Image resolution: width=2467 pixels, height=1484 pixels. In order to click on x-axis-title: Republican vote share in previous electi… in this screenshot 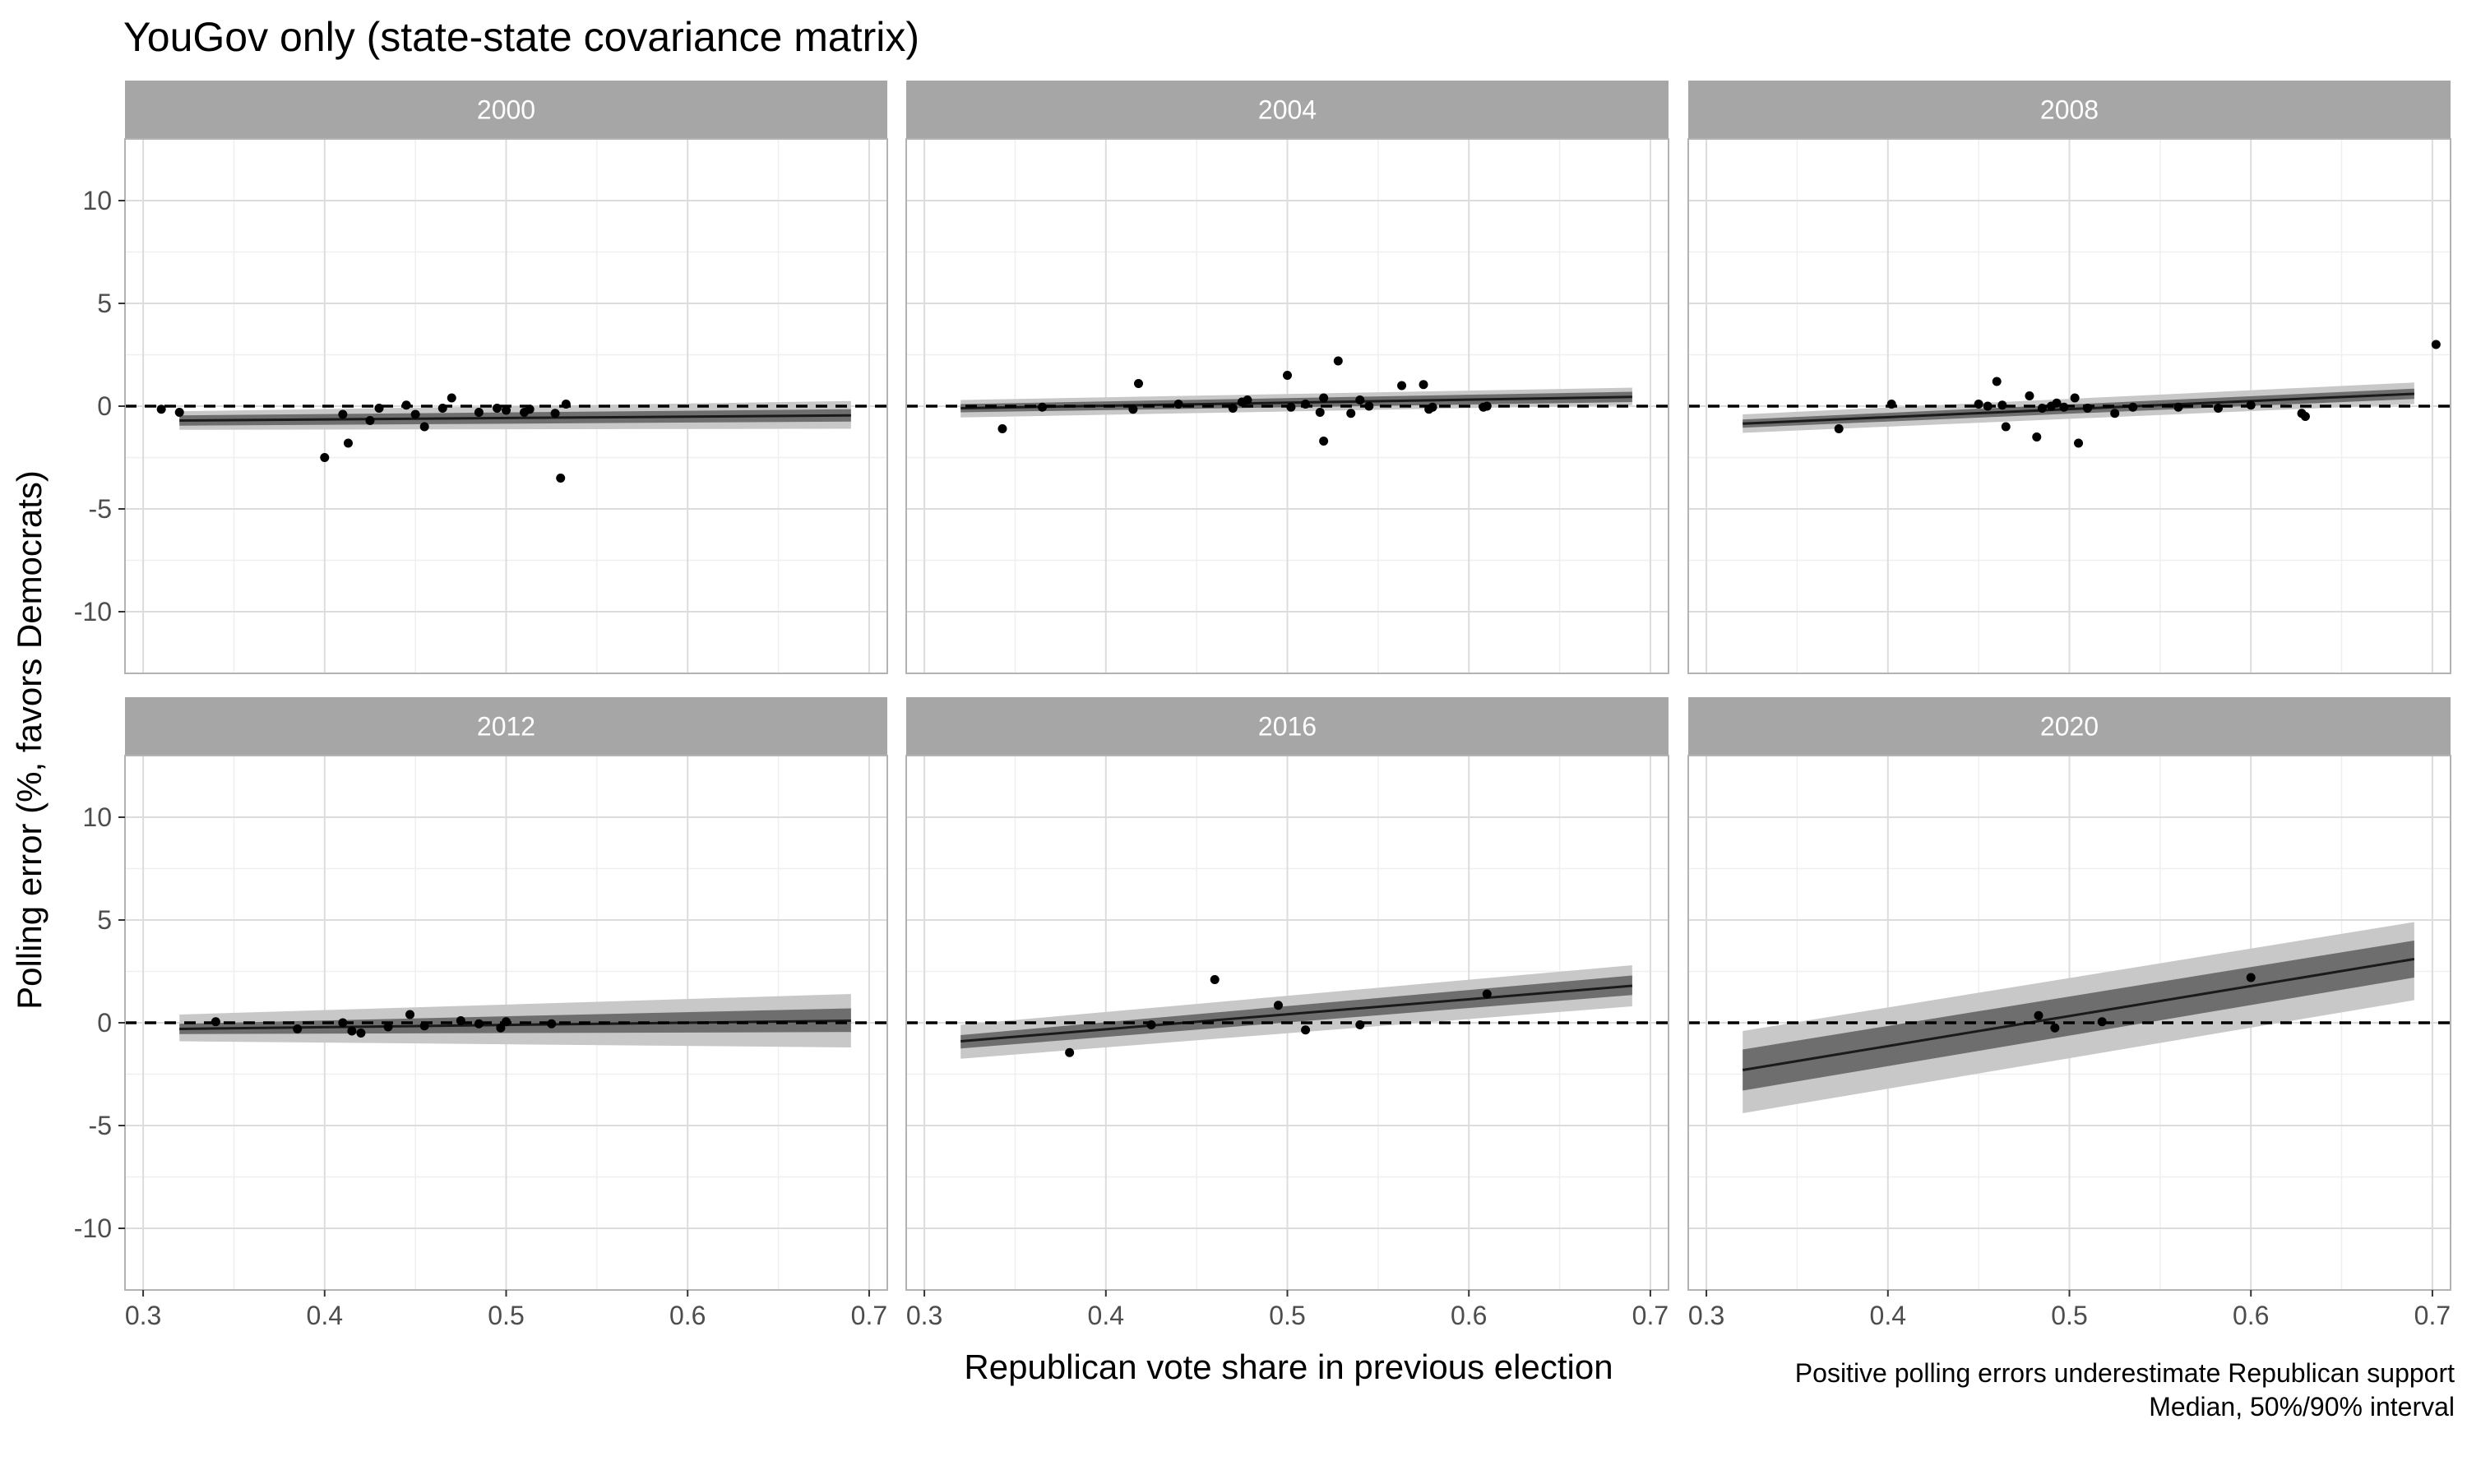, I will do `click(1288, 1367)`.